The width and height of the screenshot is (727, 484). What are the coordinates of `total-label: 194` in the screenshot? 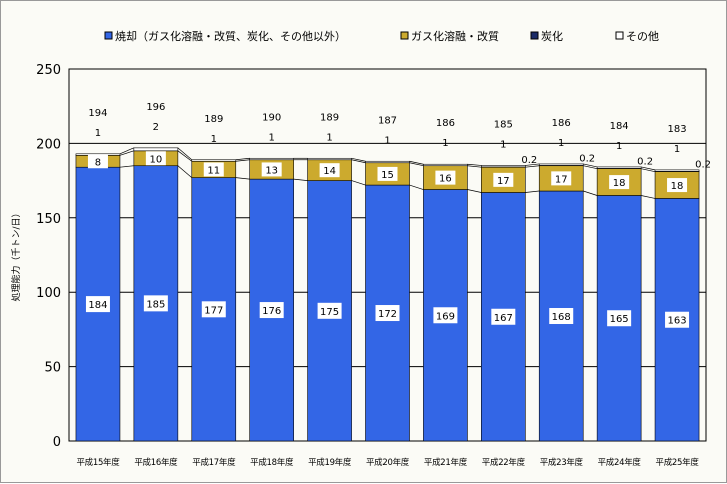 It's located at (97, 113).